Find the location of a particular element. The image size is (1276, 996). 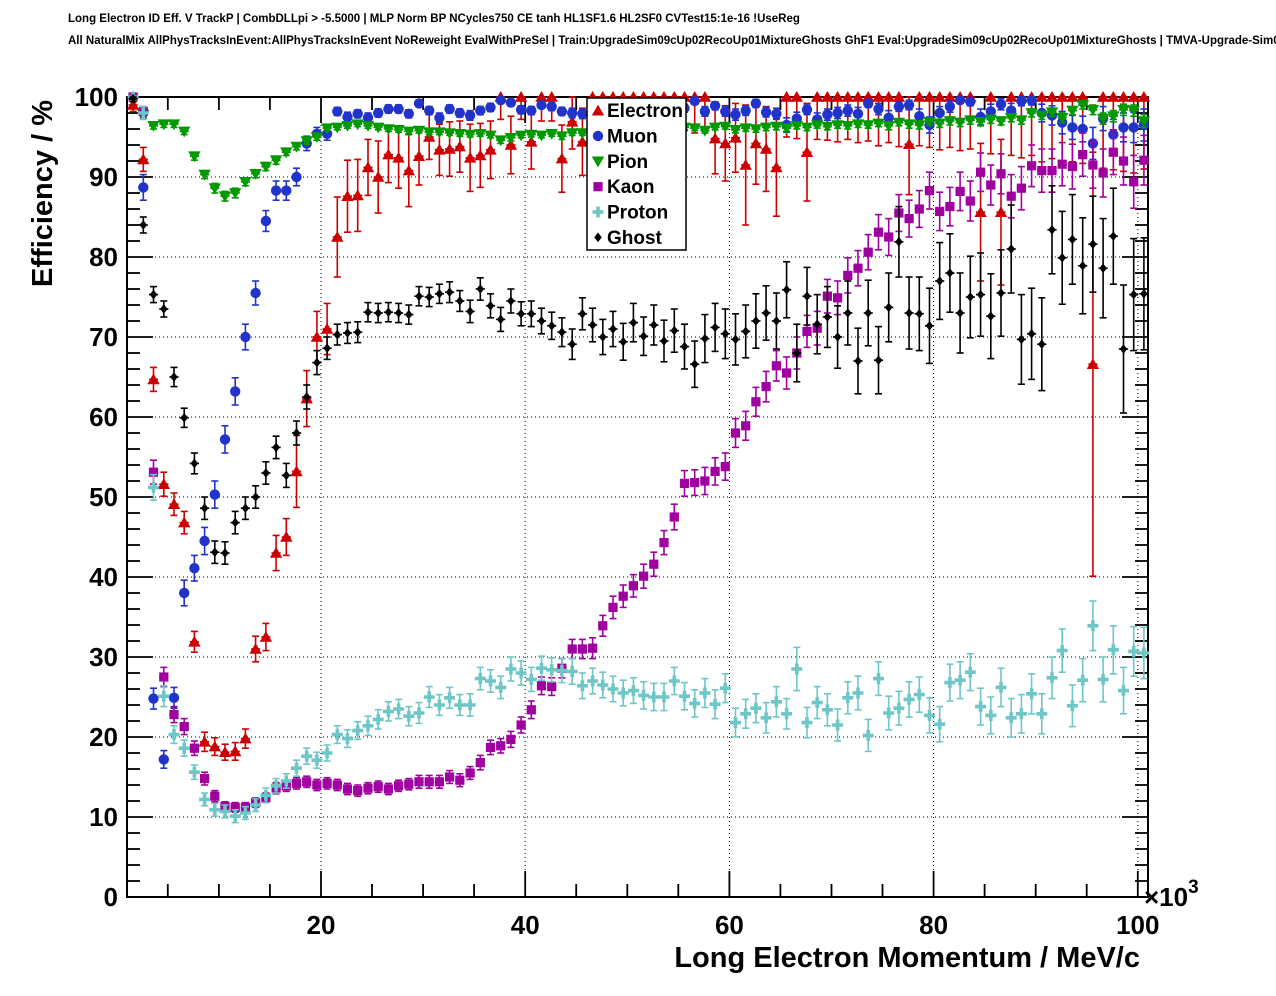

y-axis-tick-label: 90 is located at coordinates (103, 177).